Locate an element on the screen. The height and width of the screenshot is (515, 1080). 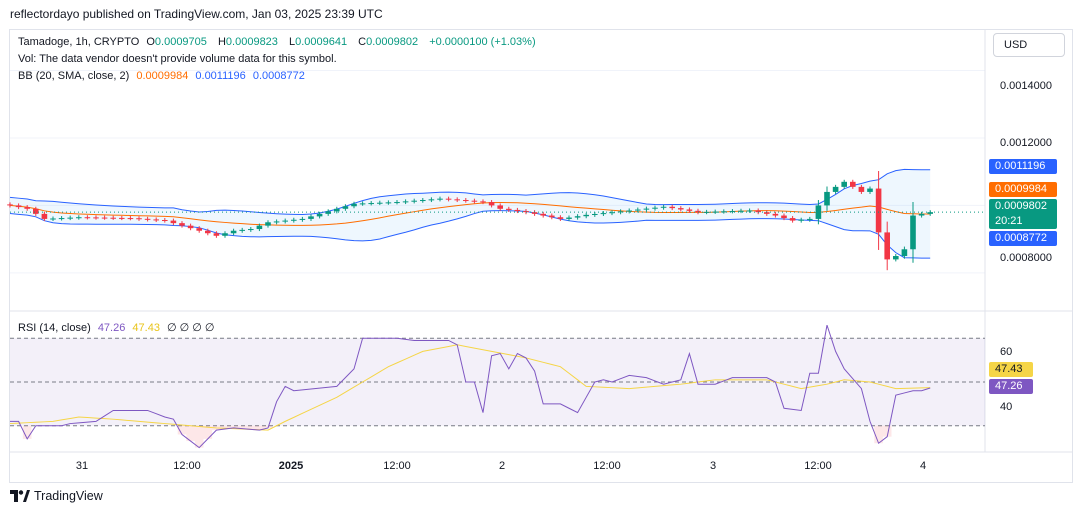
high-value: 0.0009823 is located at coordinates (251, 42).